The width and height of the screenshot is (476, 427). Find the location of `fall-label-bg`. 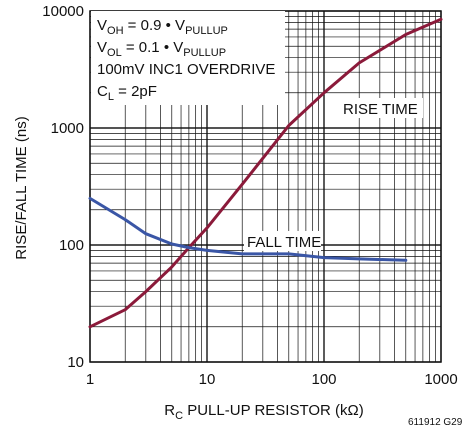

fall-label-bg is located at coordinates (282, 241).